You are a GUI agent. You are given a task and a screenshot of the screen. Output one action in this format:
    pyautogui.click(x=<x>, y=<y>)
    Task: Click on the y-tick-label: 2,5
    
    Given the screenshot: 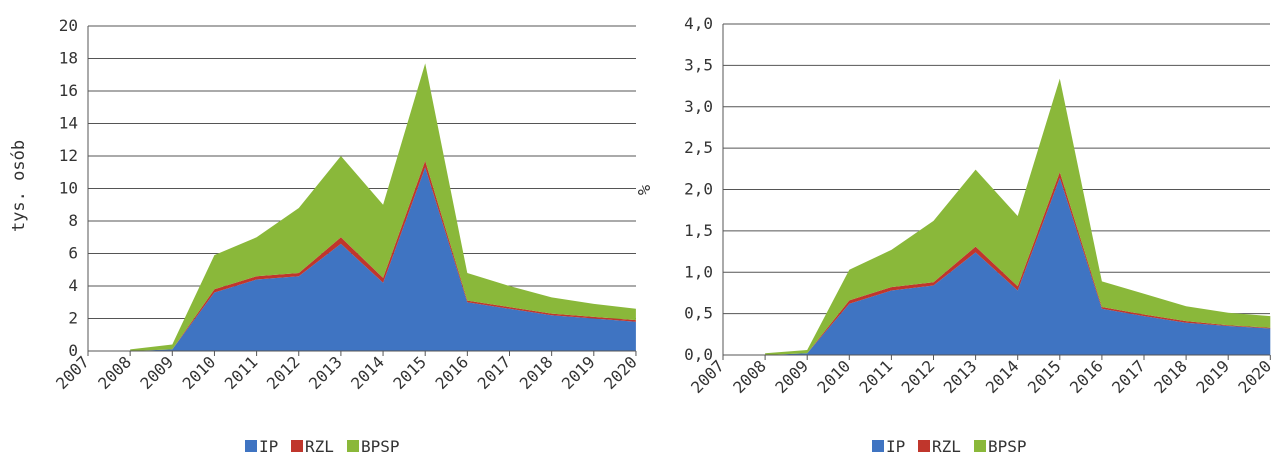 What is the action you would take?
    pyautogui.click(x=698, y=147)
    